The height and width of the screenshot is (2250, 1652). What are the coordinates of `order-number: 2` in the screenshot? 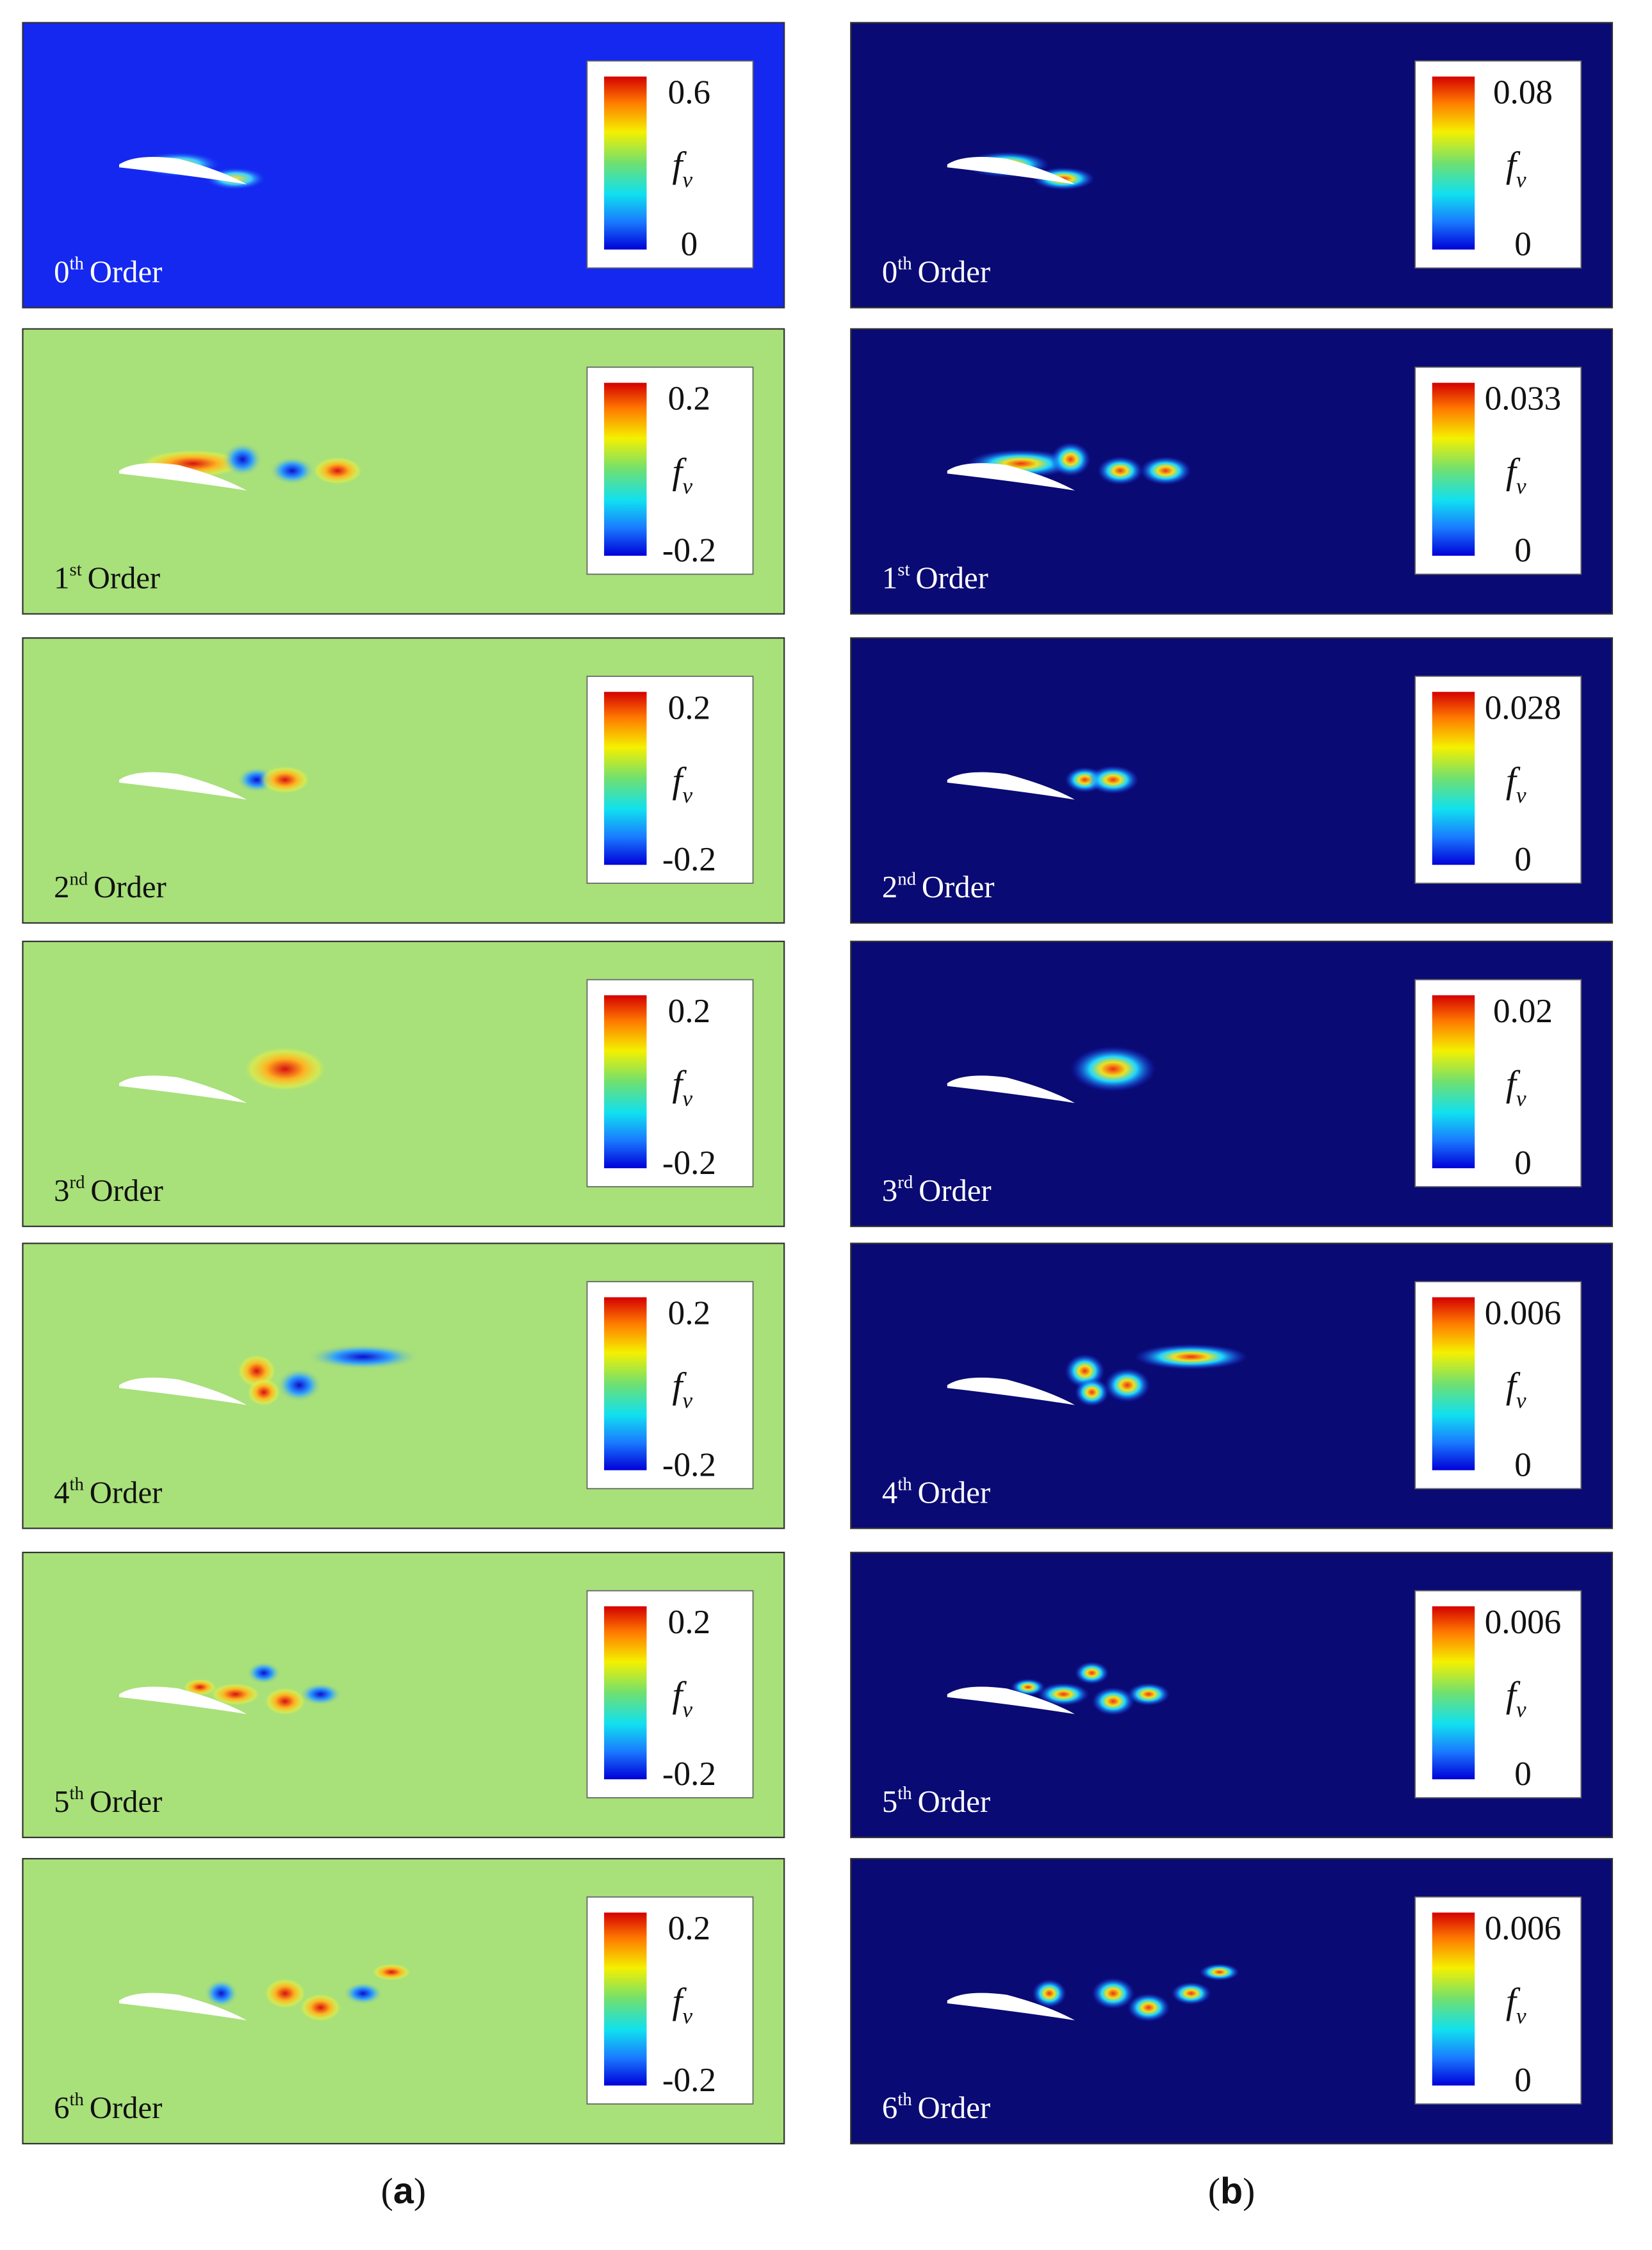 It's located at (61, 887).